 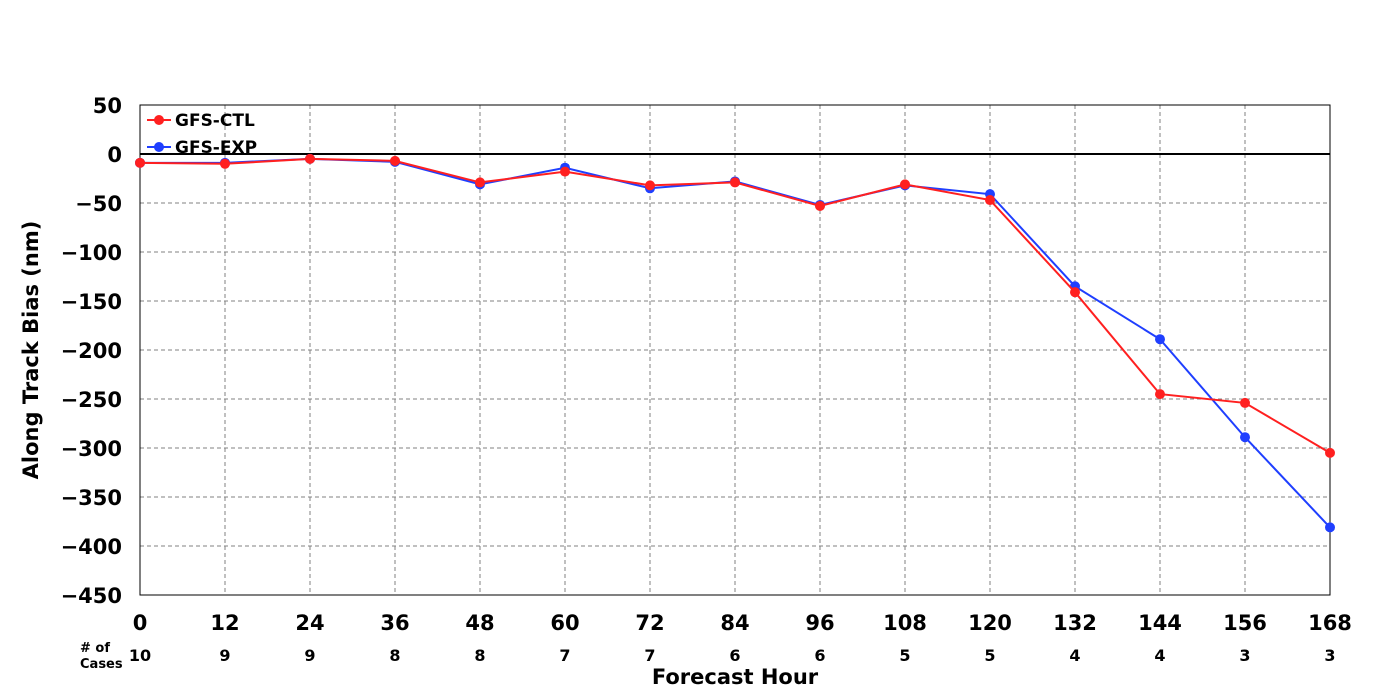 What do you see at coordinates (394, 623) in the screenshot?
I see `x-tick-label: 36` at bounding box center [394, 623].